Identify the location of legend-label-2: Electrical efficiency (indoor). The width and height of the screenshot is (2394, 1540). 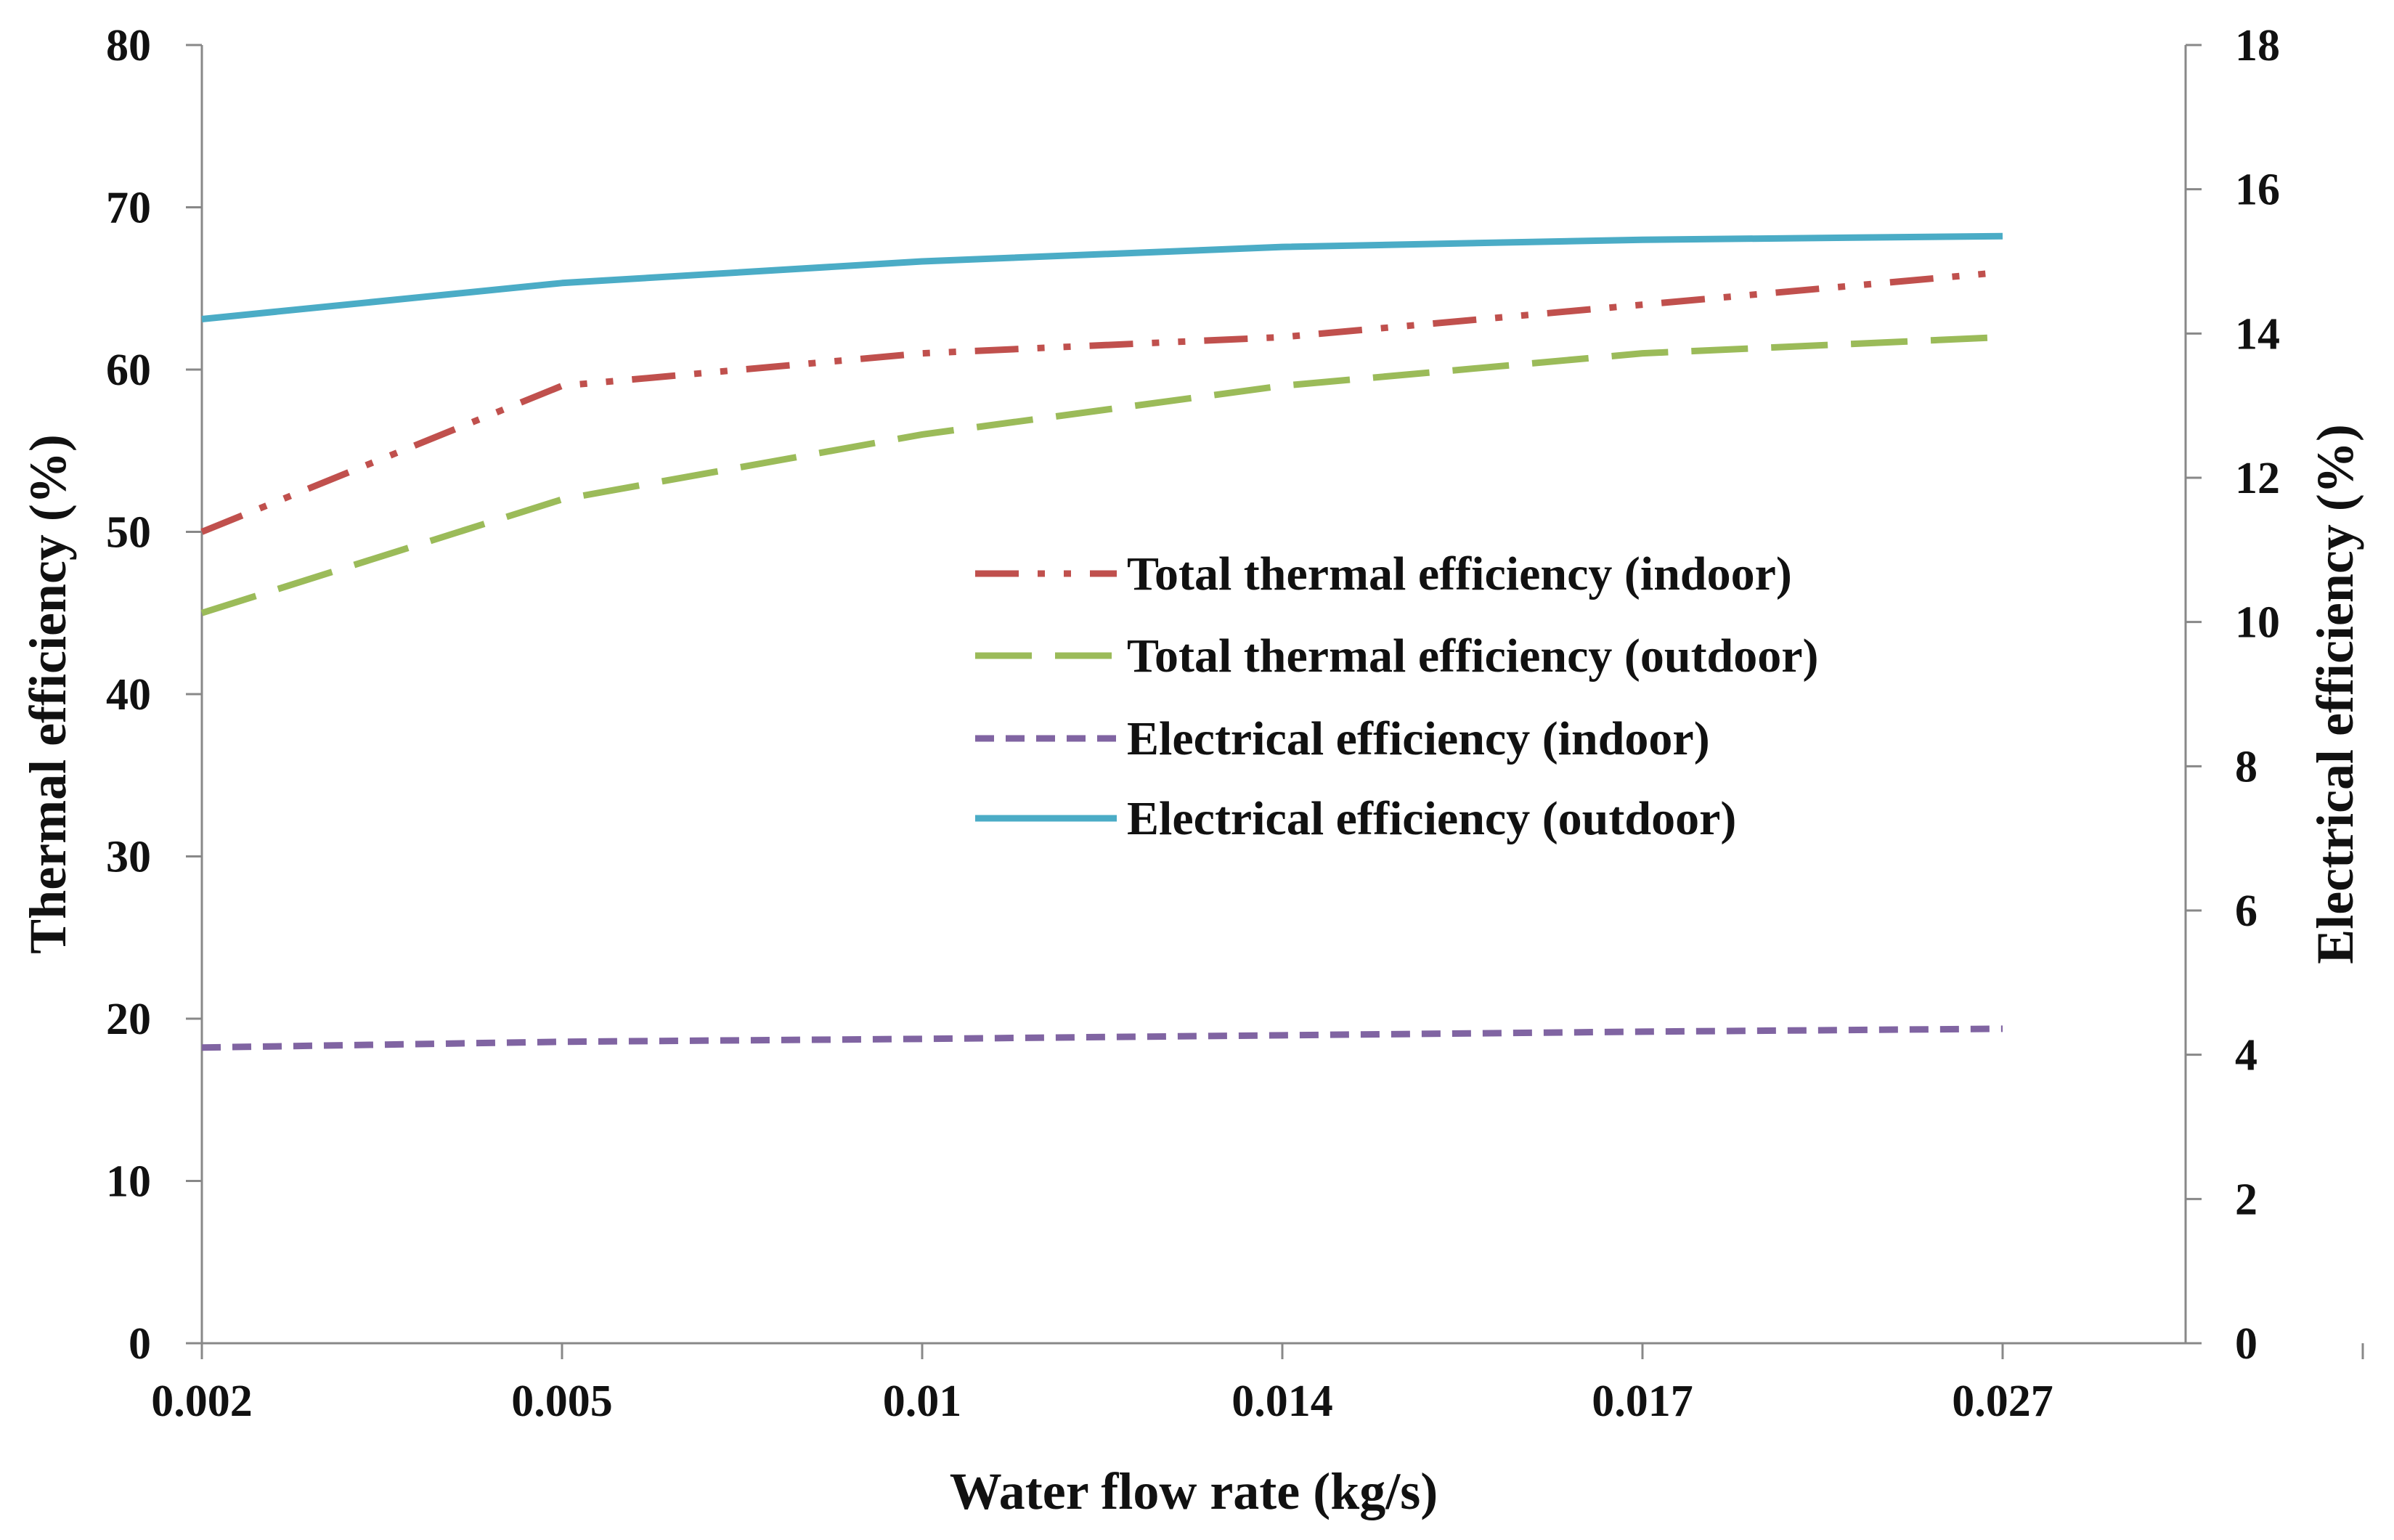
(1418, 738).